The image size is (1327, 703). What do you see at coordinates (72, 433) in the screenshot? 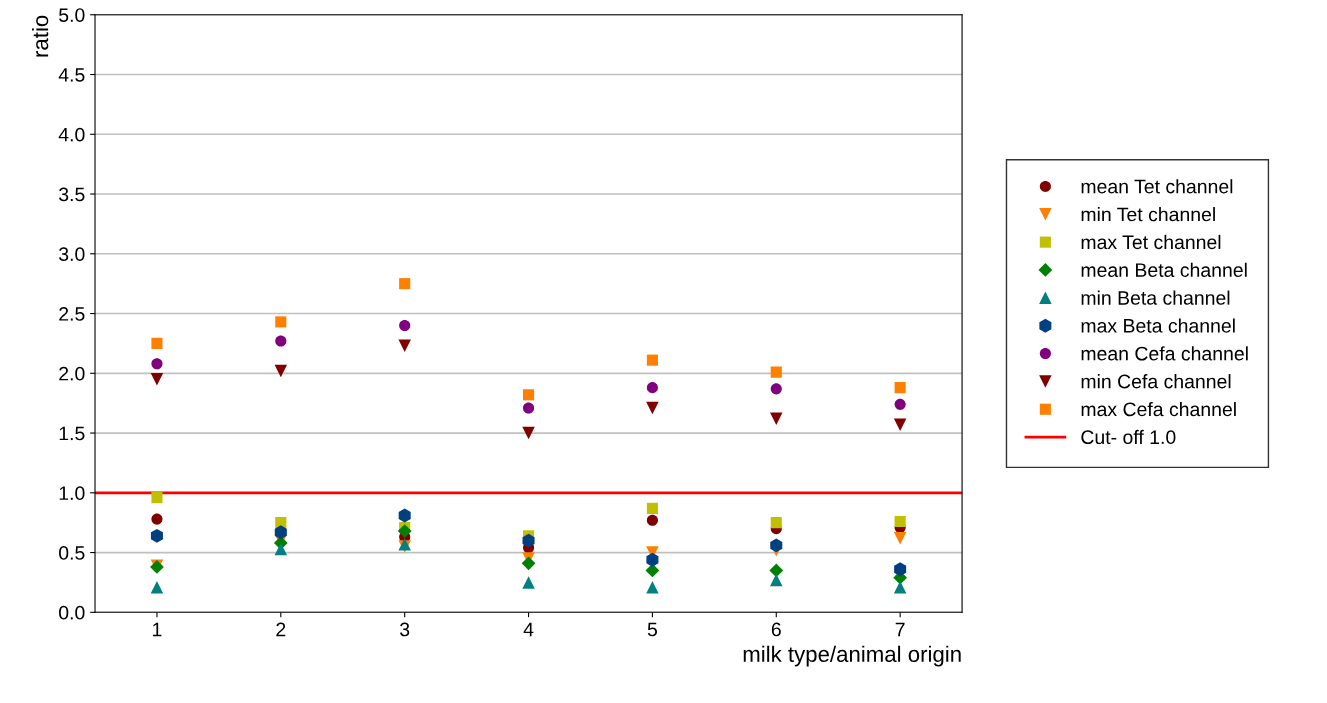
I see `y-tick-label: 1.5` at bounding box center [72, 433].